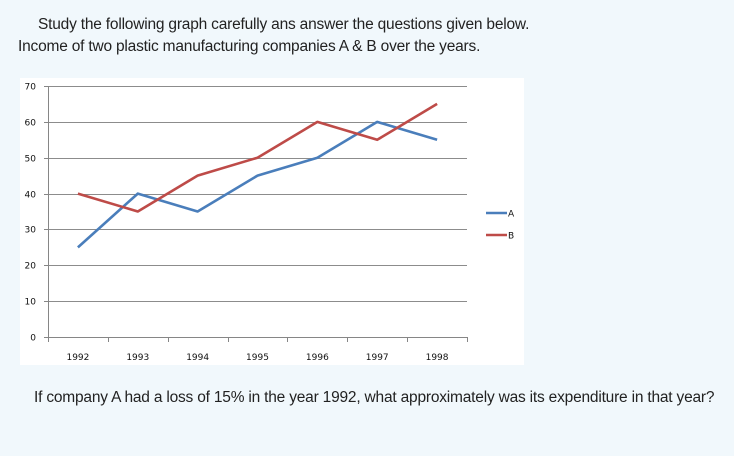 Image resolution: width=734 pixels, height=456 pixels. Describe the element at coordinates (197, 358) in the screenshot. I see `x-tick-label: 1994` at that location.